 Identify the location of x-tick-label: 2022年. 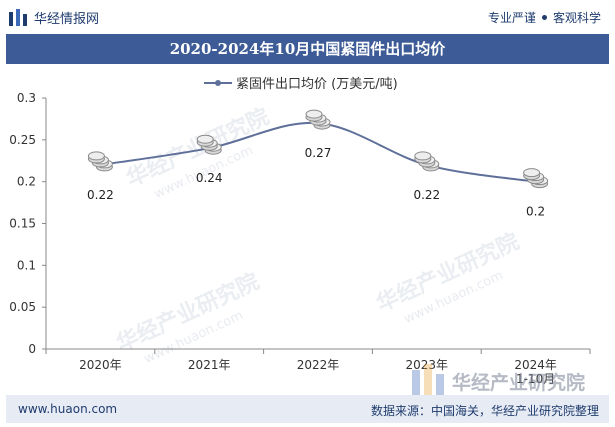
(318, 365).